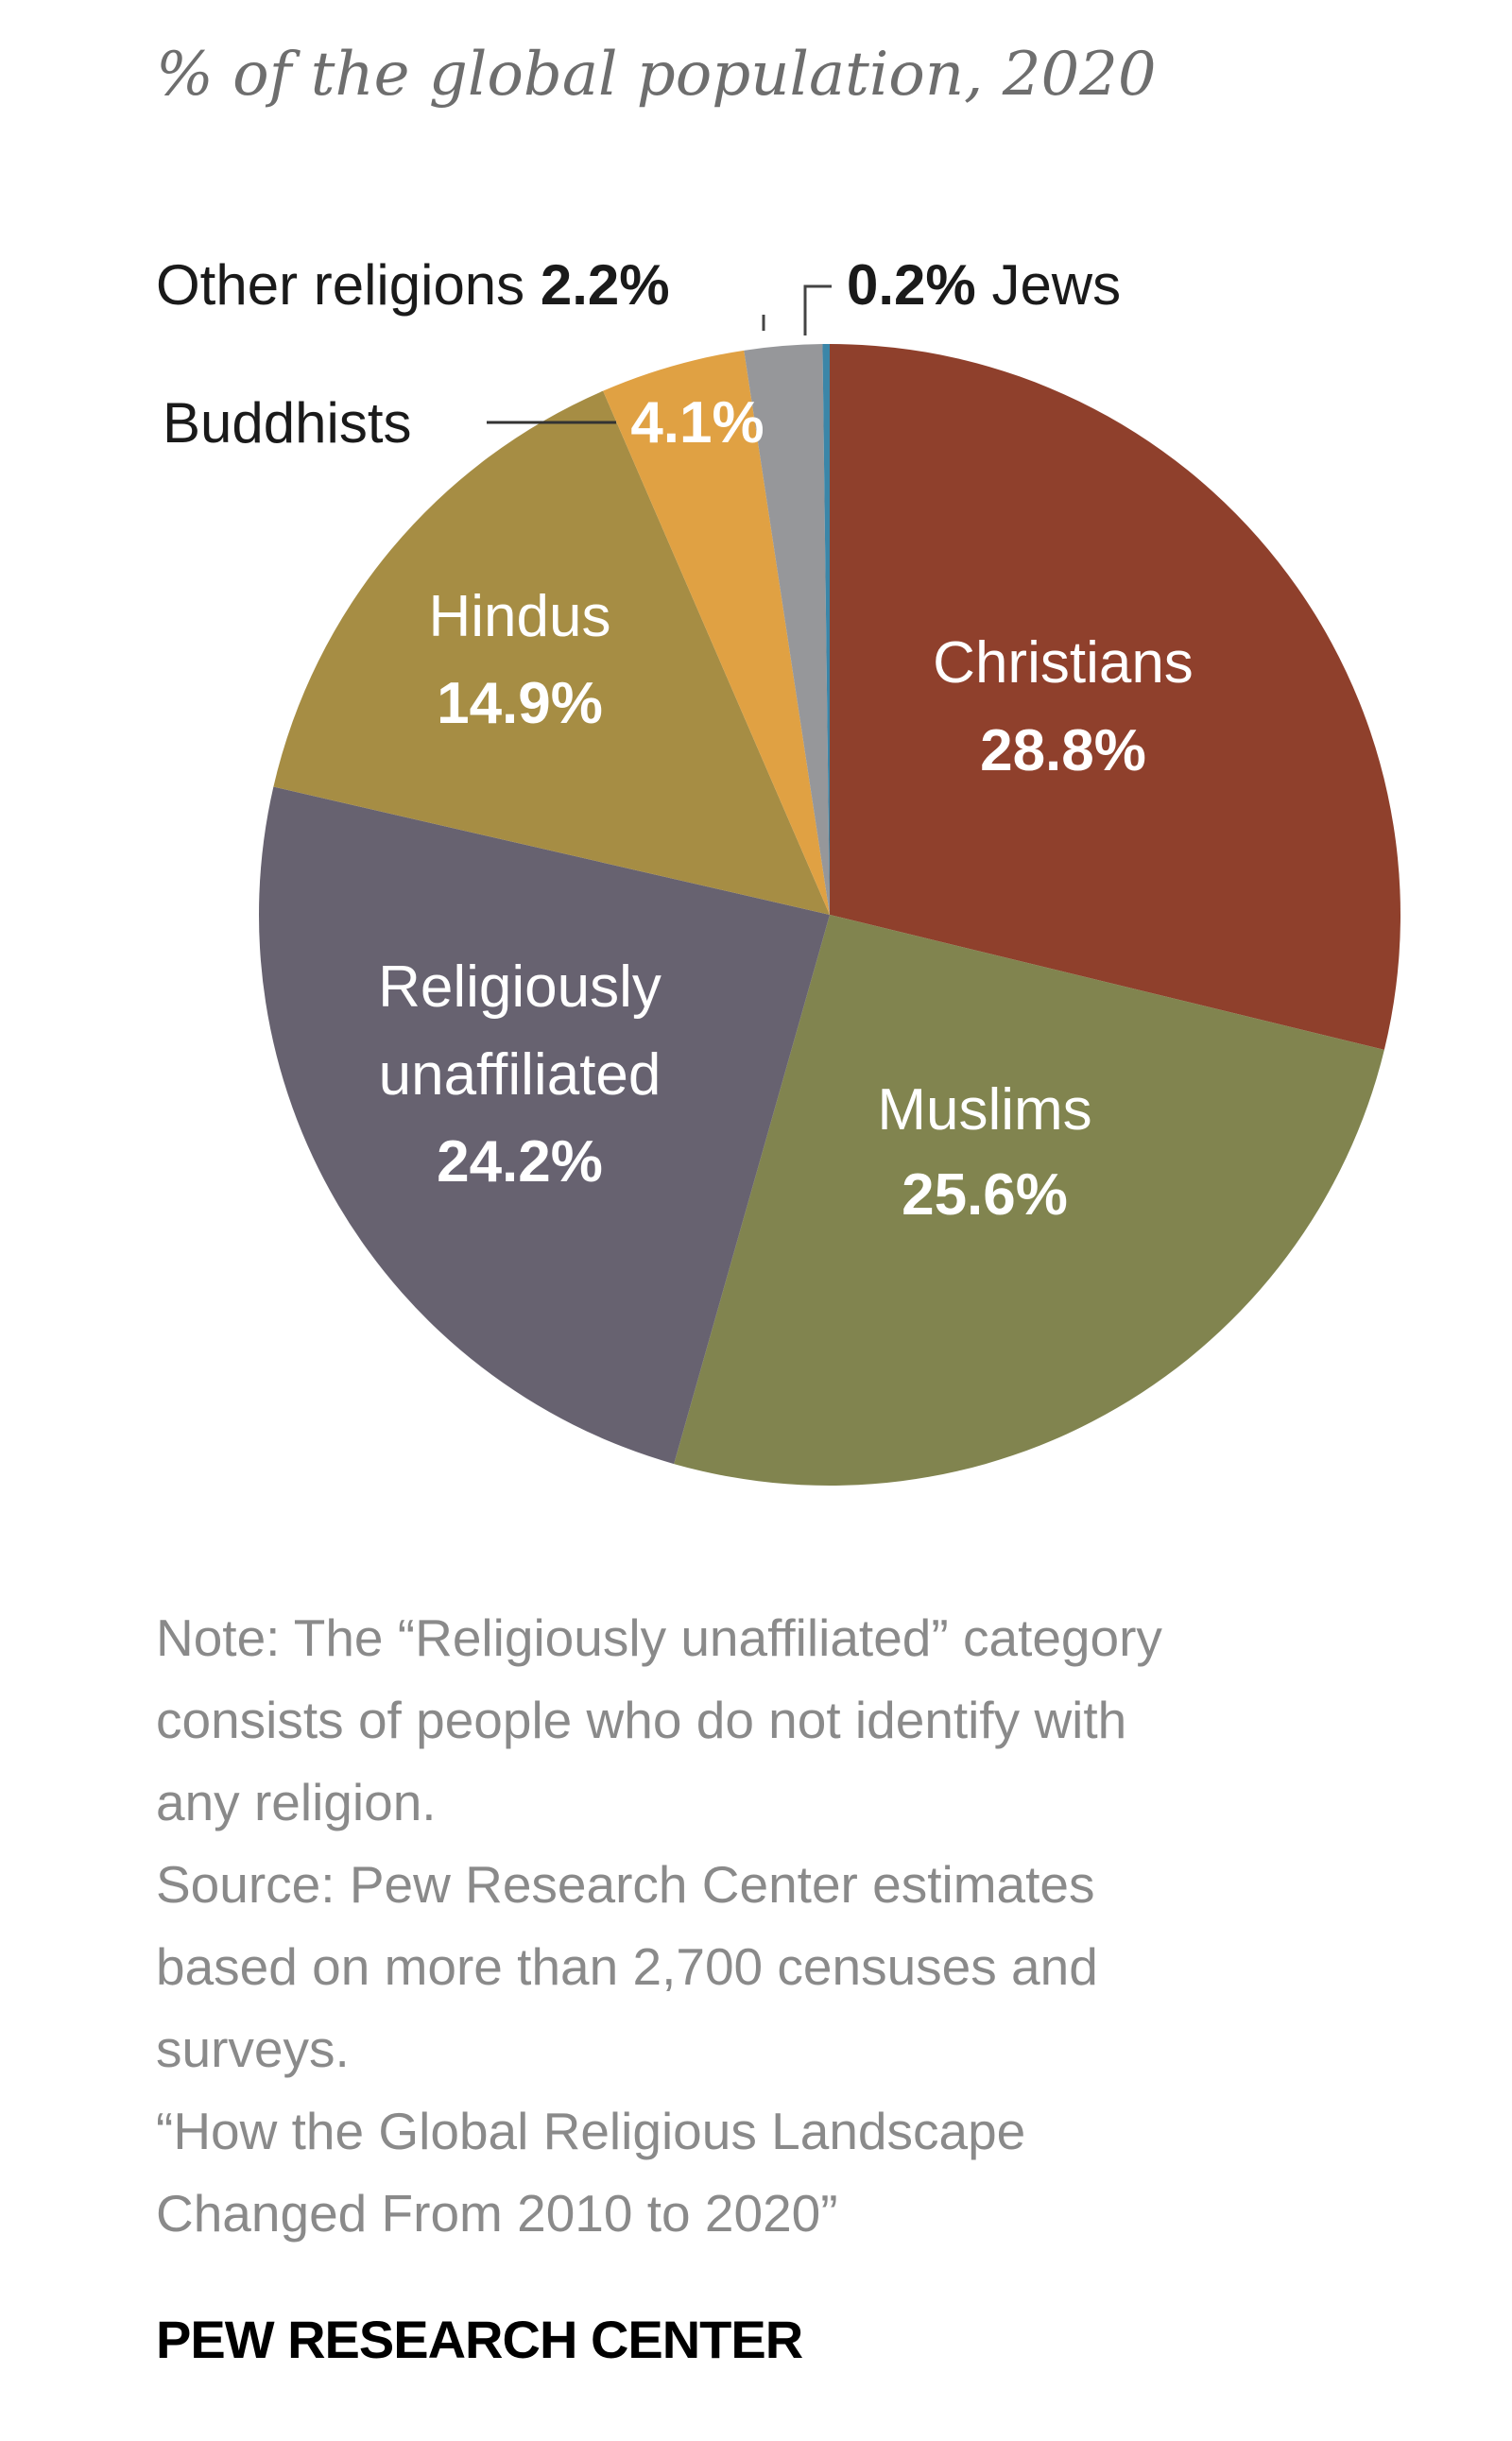 The height and width of the screenshot is (2441, 1512). I want to click on value-unaffiliated: 24.2%, so click(520, 1162).